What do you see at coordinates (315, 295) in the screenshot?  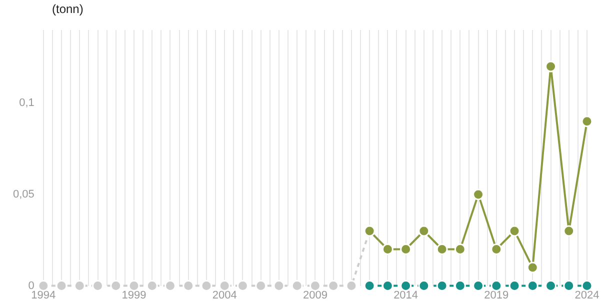 I see `x-tick-label: 2009` at bounding box center [315, 295].